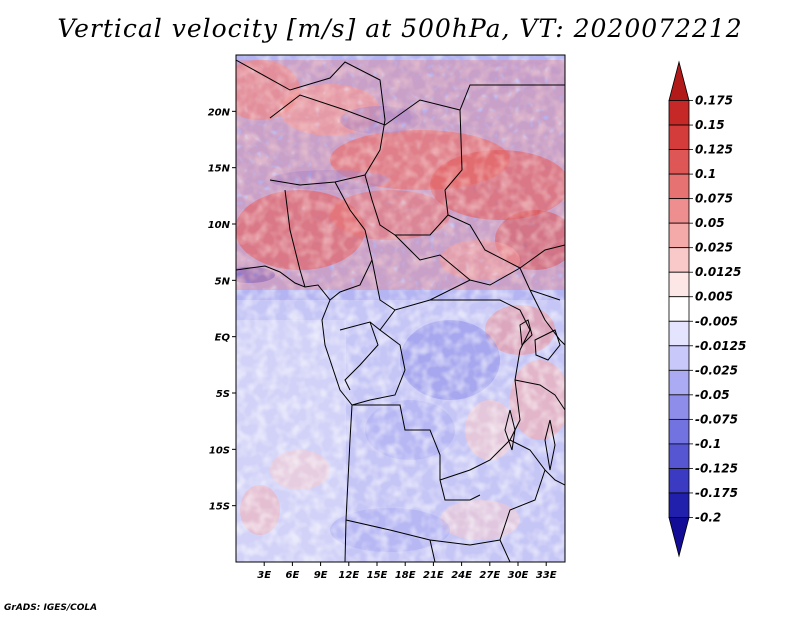 The height and width of the screenshot is (618, 800). What do you see at coordinates (714, 101) in the screenshot?
I see `colorbar-level-label: 0.175` at bounding box center [714, 101].